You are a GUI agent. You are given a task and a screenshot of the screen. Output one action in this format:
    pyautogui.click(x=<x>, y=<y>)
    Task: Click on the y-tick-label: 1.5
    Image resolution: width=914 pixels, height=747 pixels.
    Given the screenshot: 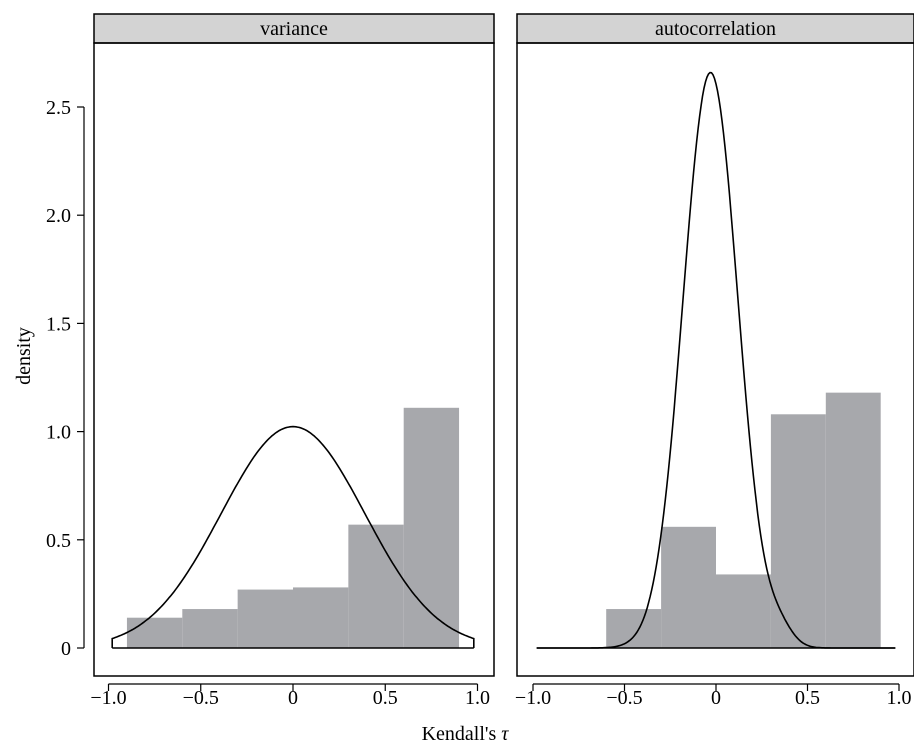 What is the action you would take?
    pyautogui.click(x=58, y=324)
    